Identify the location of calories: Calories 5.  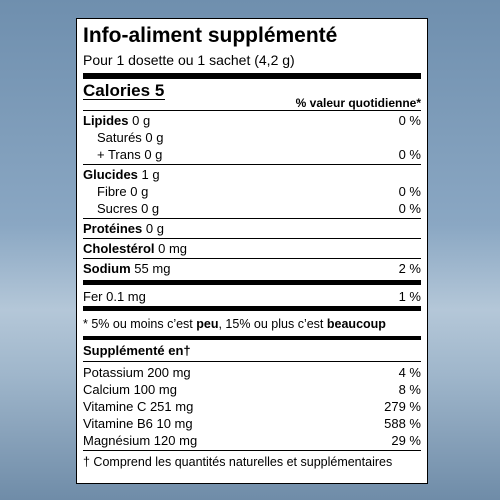
(123, 91).